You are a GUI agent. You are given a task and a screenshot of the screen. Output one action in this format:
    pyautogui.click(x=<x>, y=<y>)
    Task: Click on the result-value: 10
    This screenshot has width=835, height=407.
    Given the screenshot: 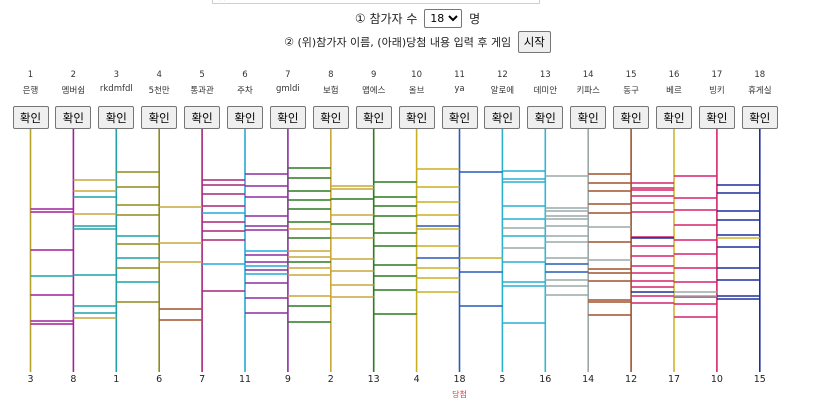 What is the action you would take?
    pyautogui.click(x=716, y=379)
    